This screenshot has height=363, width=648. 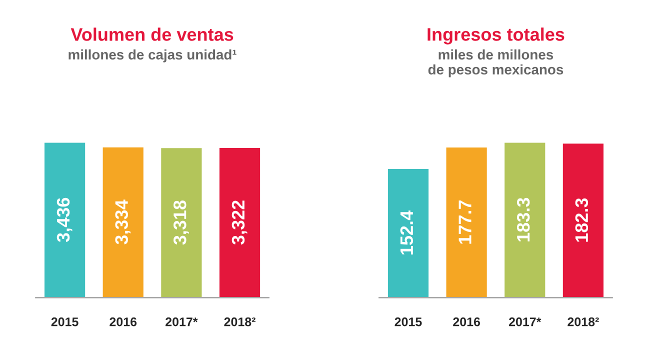 I want to click on data-label: 3,436, so click(x=64, y=220).